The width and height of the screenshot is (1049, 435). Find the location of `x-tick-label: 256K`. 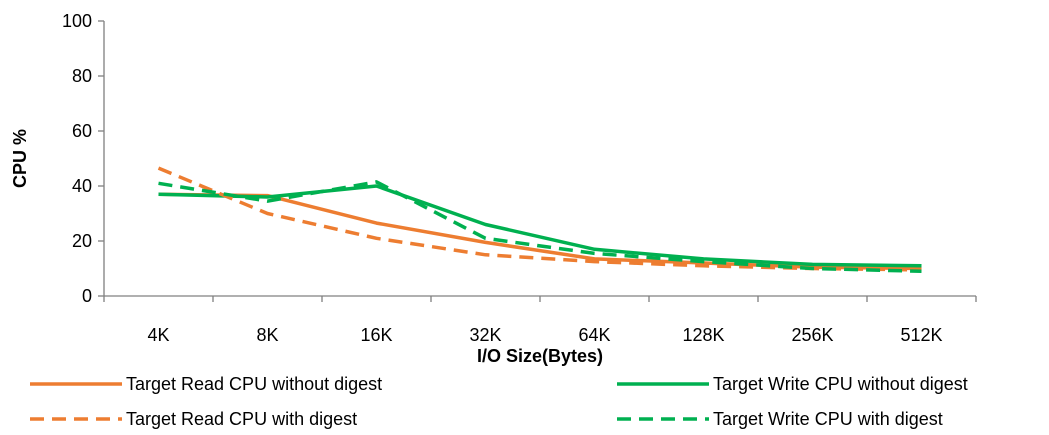

x-tick-label: 256K is located at coordinates (812, 335).